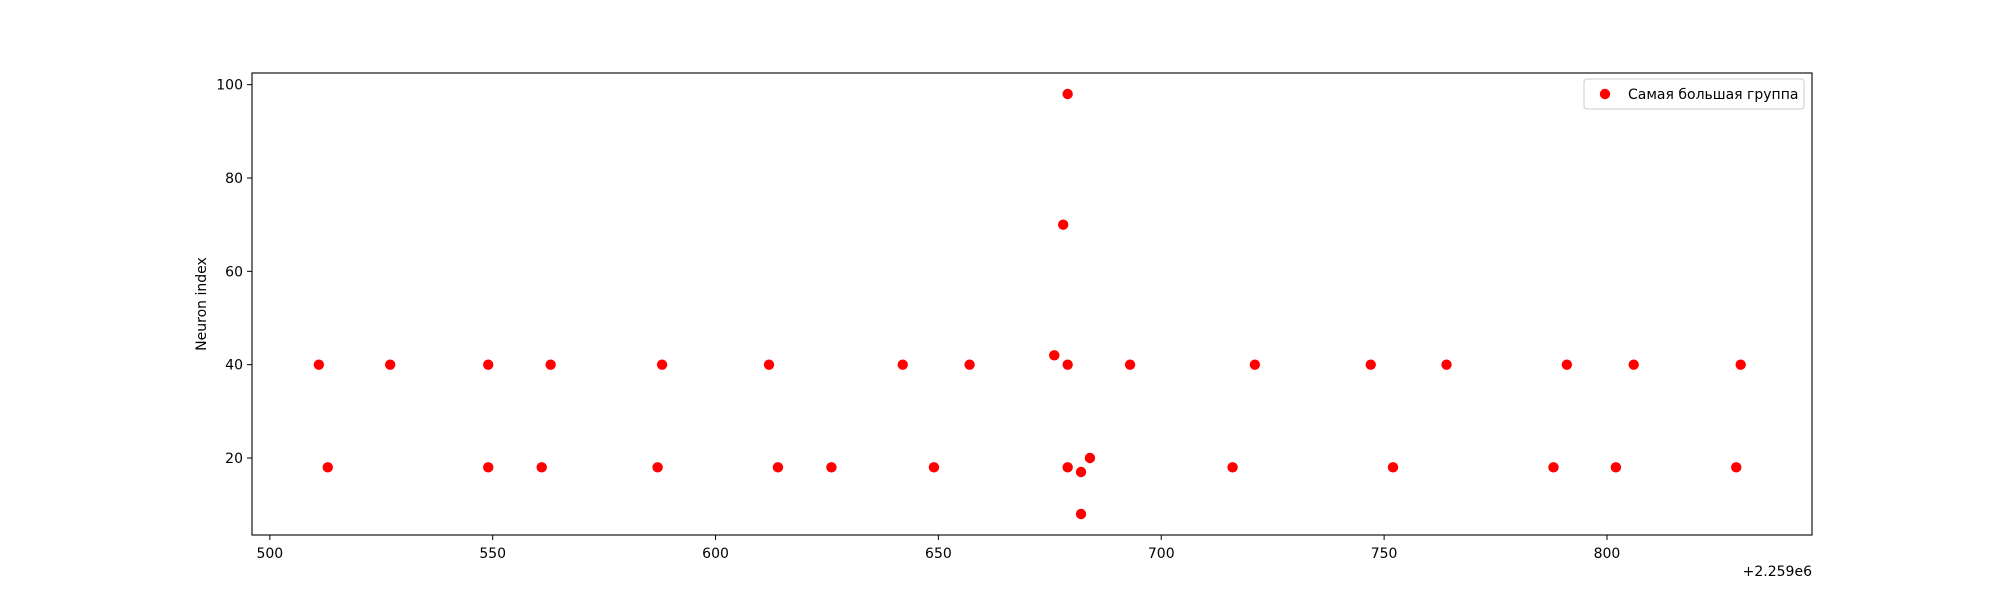 The height and width of the screenshot is (604, 2000). What do you see at coordinates (234, 179) in the screenshot?
I see `y-tick-label: 80` at bounding box center [234, 179].